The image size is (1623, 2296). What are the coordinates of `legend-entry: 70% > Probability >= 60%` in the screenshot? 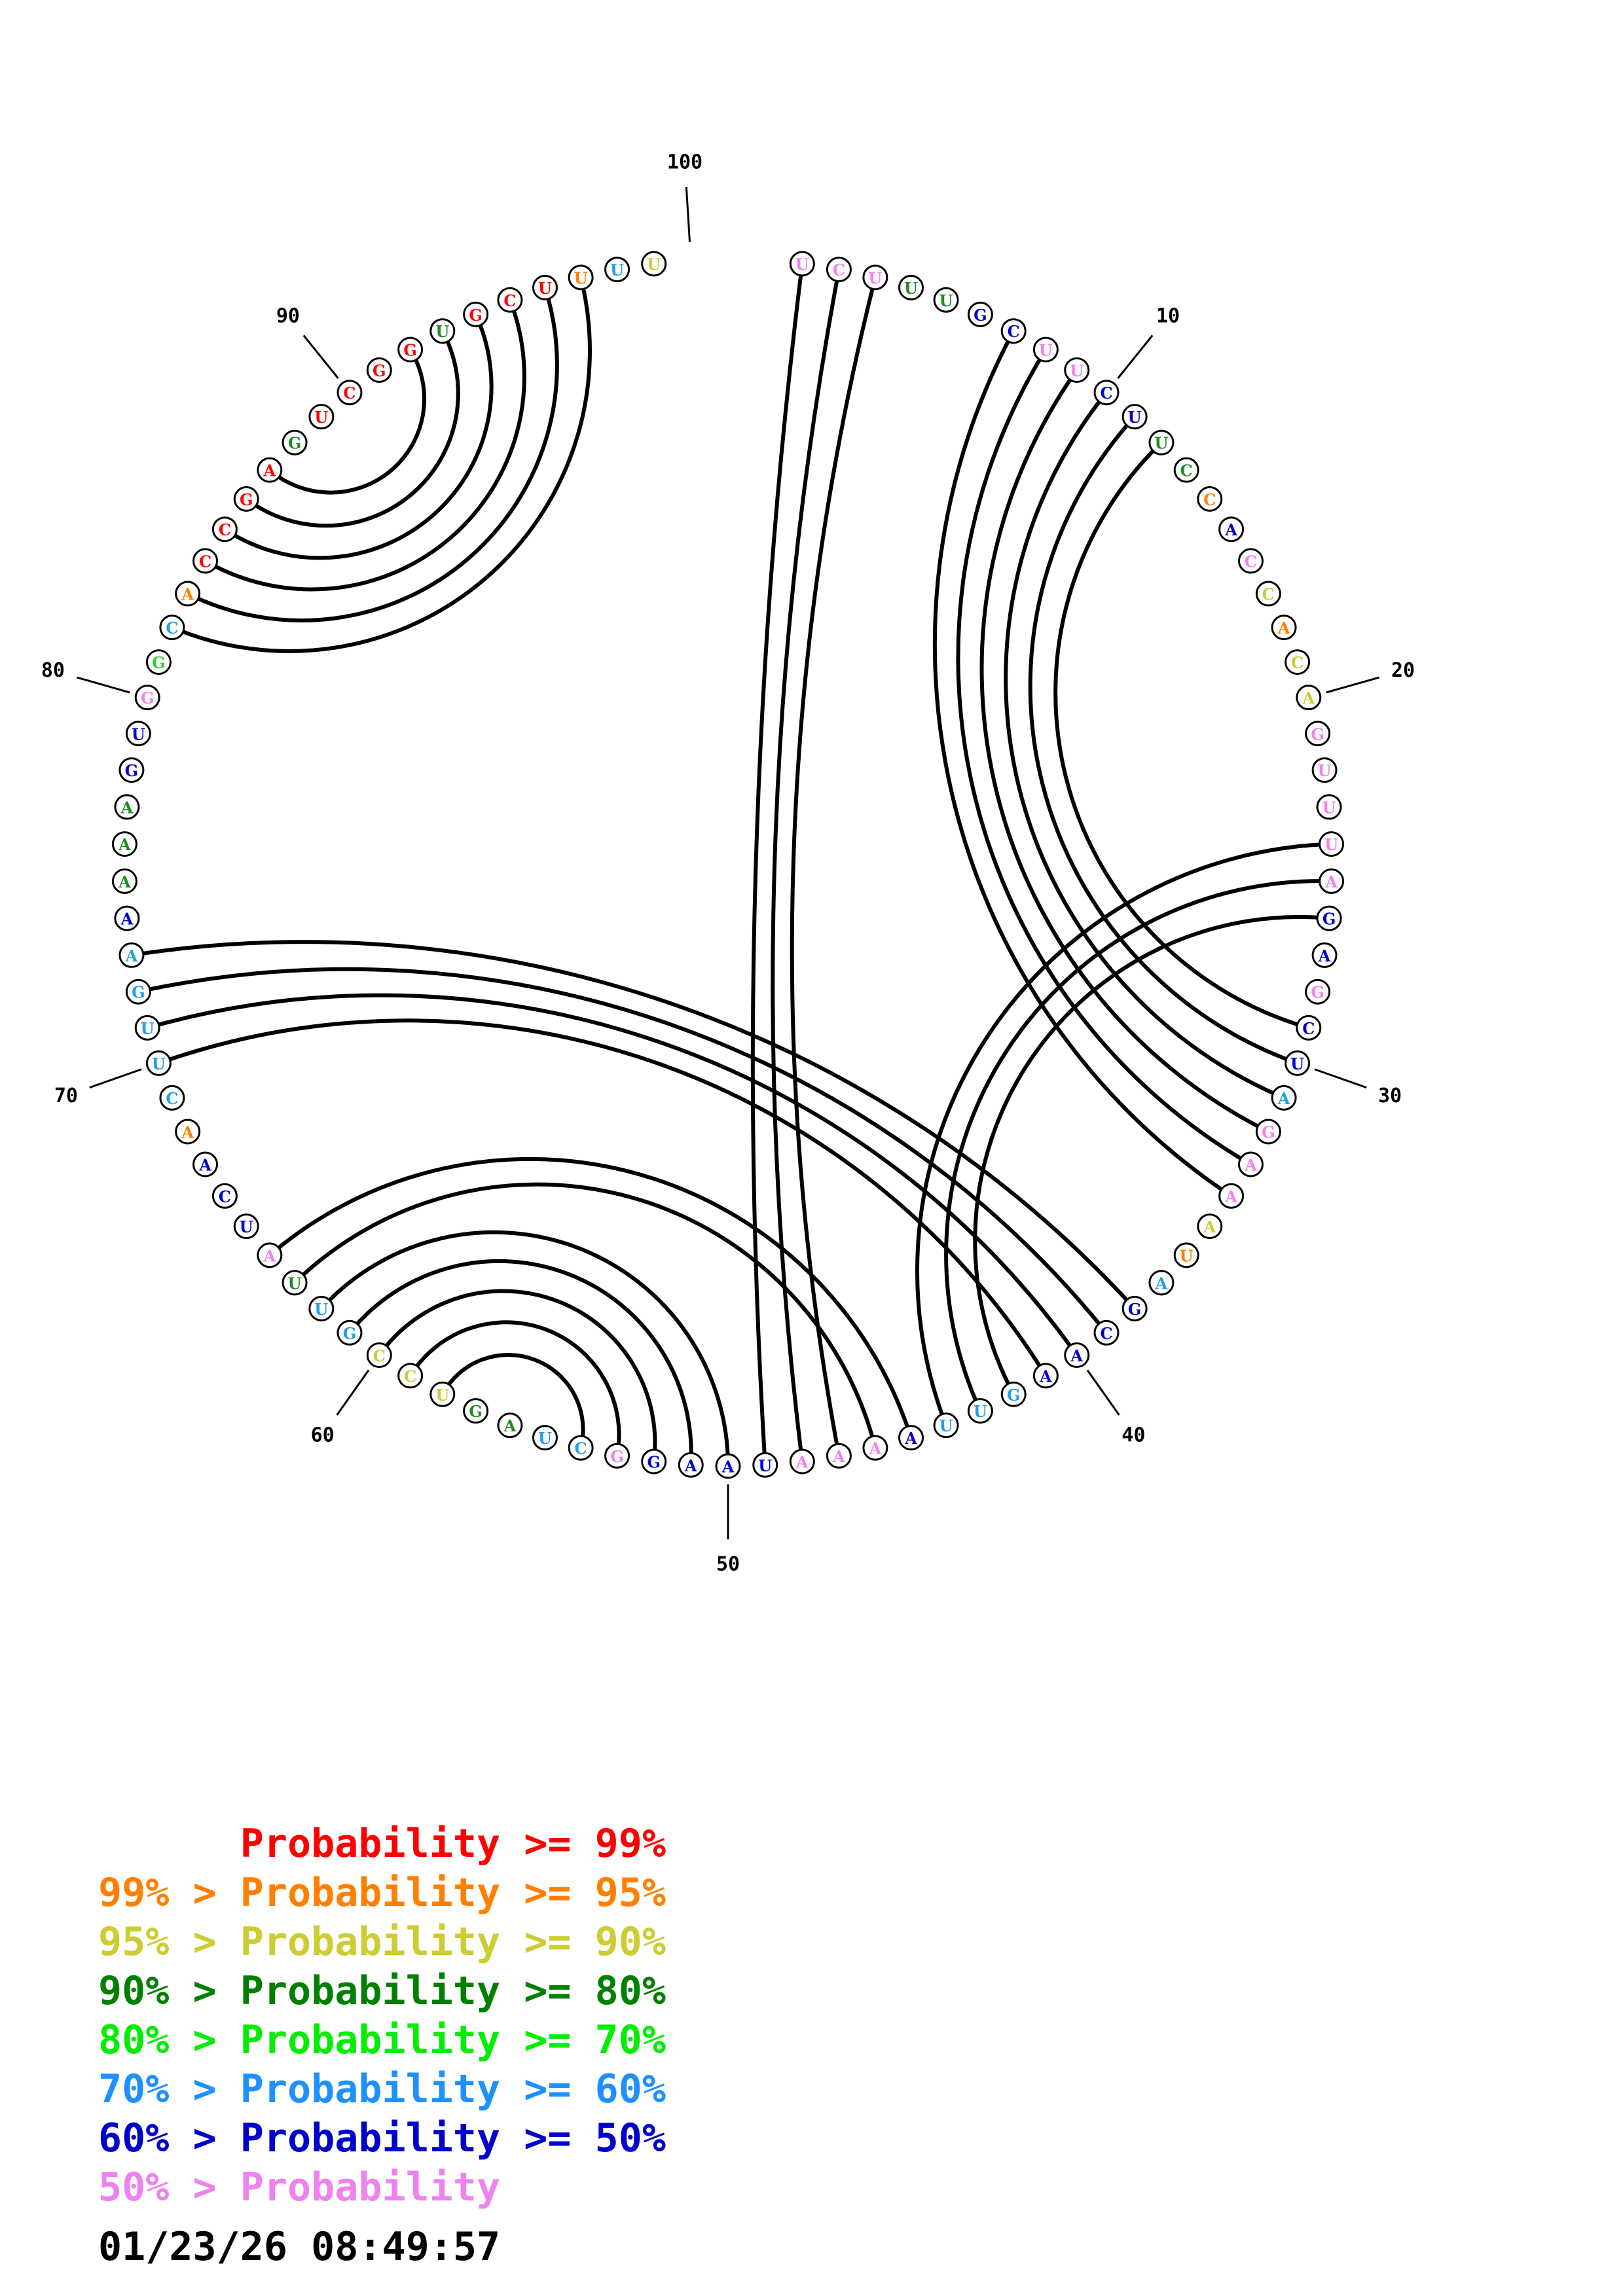 It's located at (382, 2089).